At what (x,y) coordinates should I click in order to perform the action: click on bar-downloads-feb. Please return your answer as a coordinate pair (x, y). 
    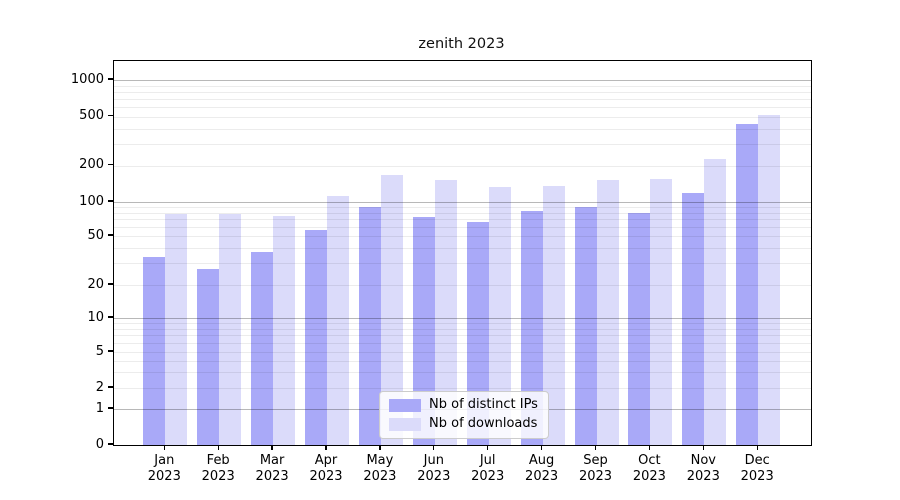
    Looking at the image, I should click on (230, 329).